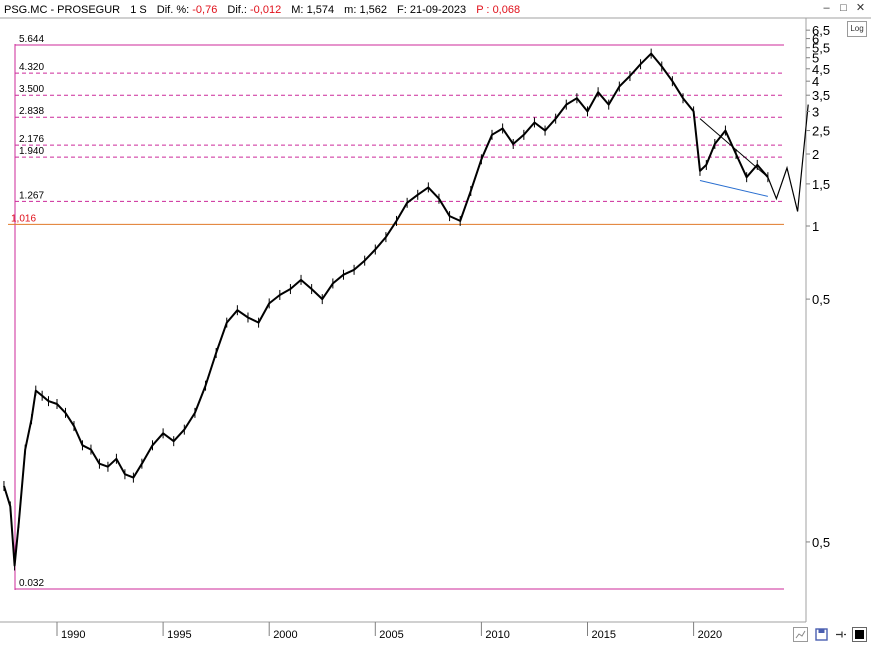 This screenshot has height=647, width=871. I want to click on save-icon, so click(821, 634).